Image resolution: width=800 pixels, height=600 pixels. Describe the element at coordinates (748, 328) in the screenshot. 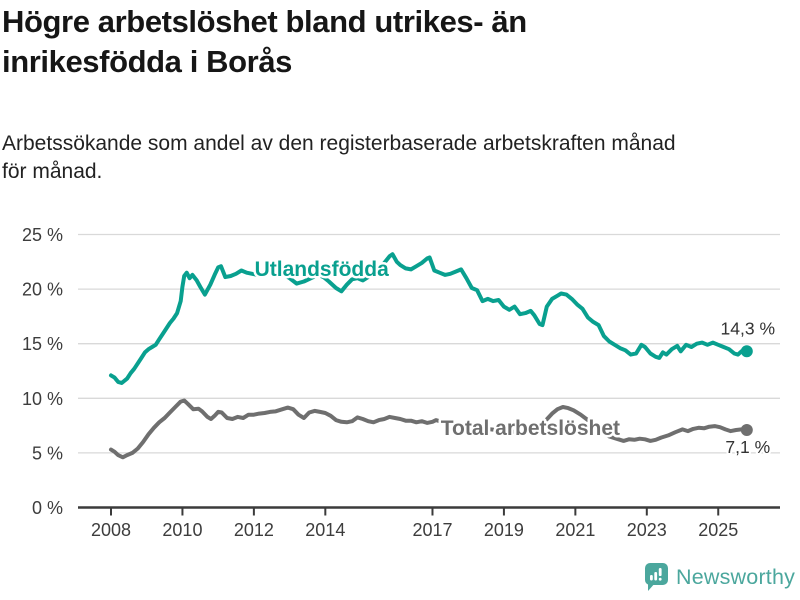

I see `end-value-label-utlandsfodda: 14,3 %` at that location.